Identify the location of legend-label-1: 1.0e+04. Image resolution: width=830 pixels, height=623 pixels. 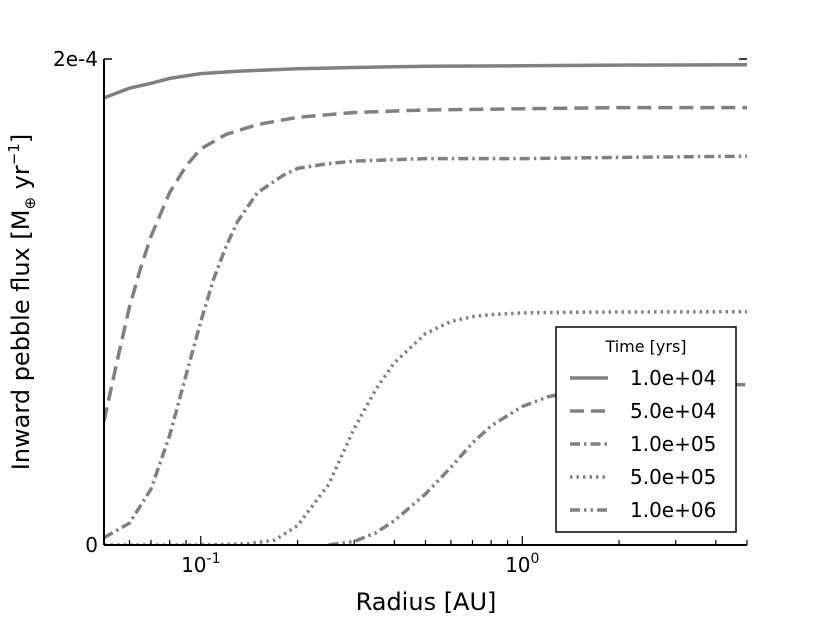
(673, 378).